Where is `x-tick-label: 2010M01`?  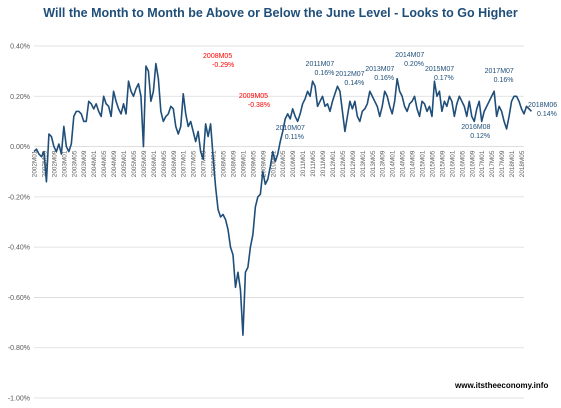
x-tick-label: 2010M01 is located at coordinates (273, 163).